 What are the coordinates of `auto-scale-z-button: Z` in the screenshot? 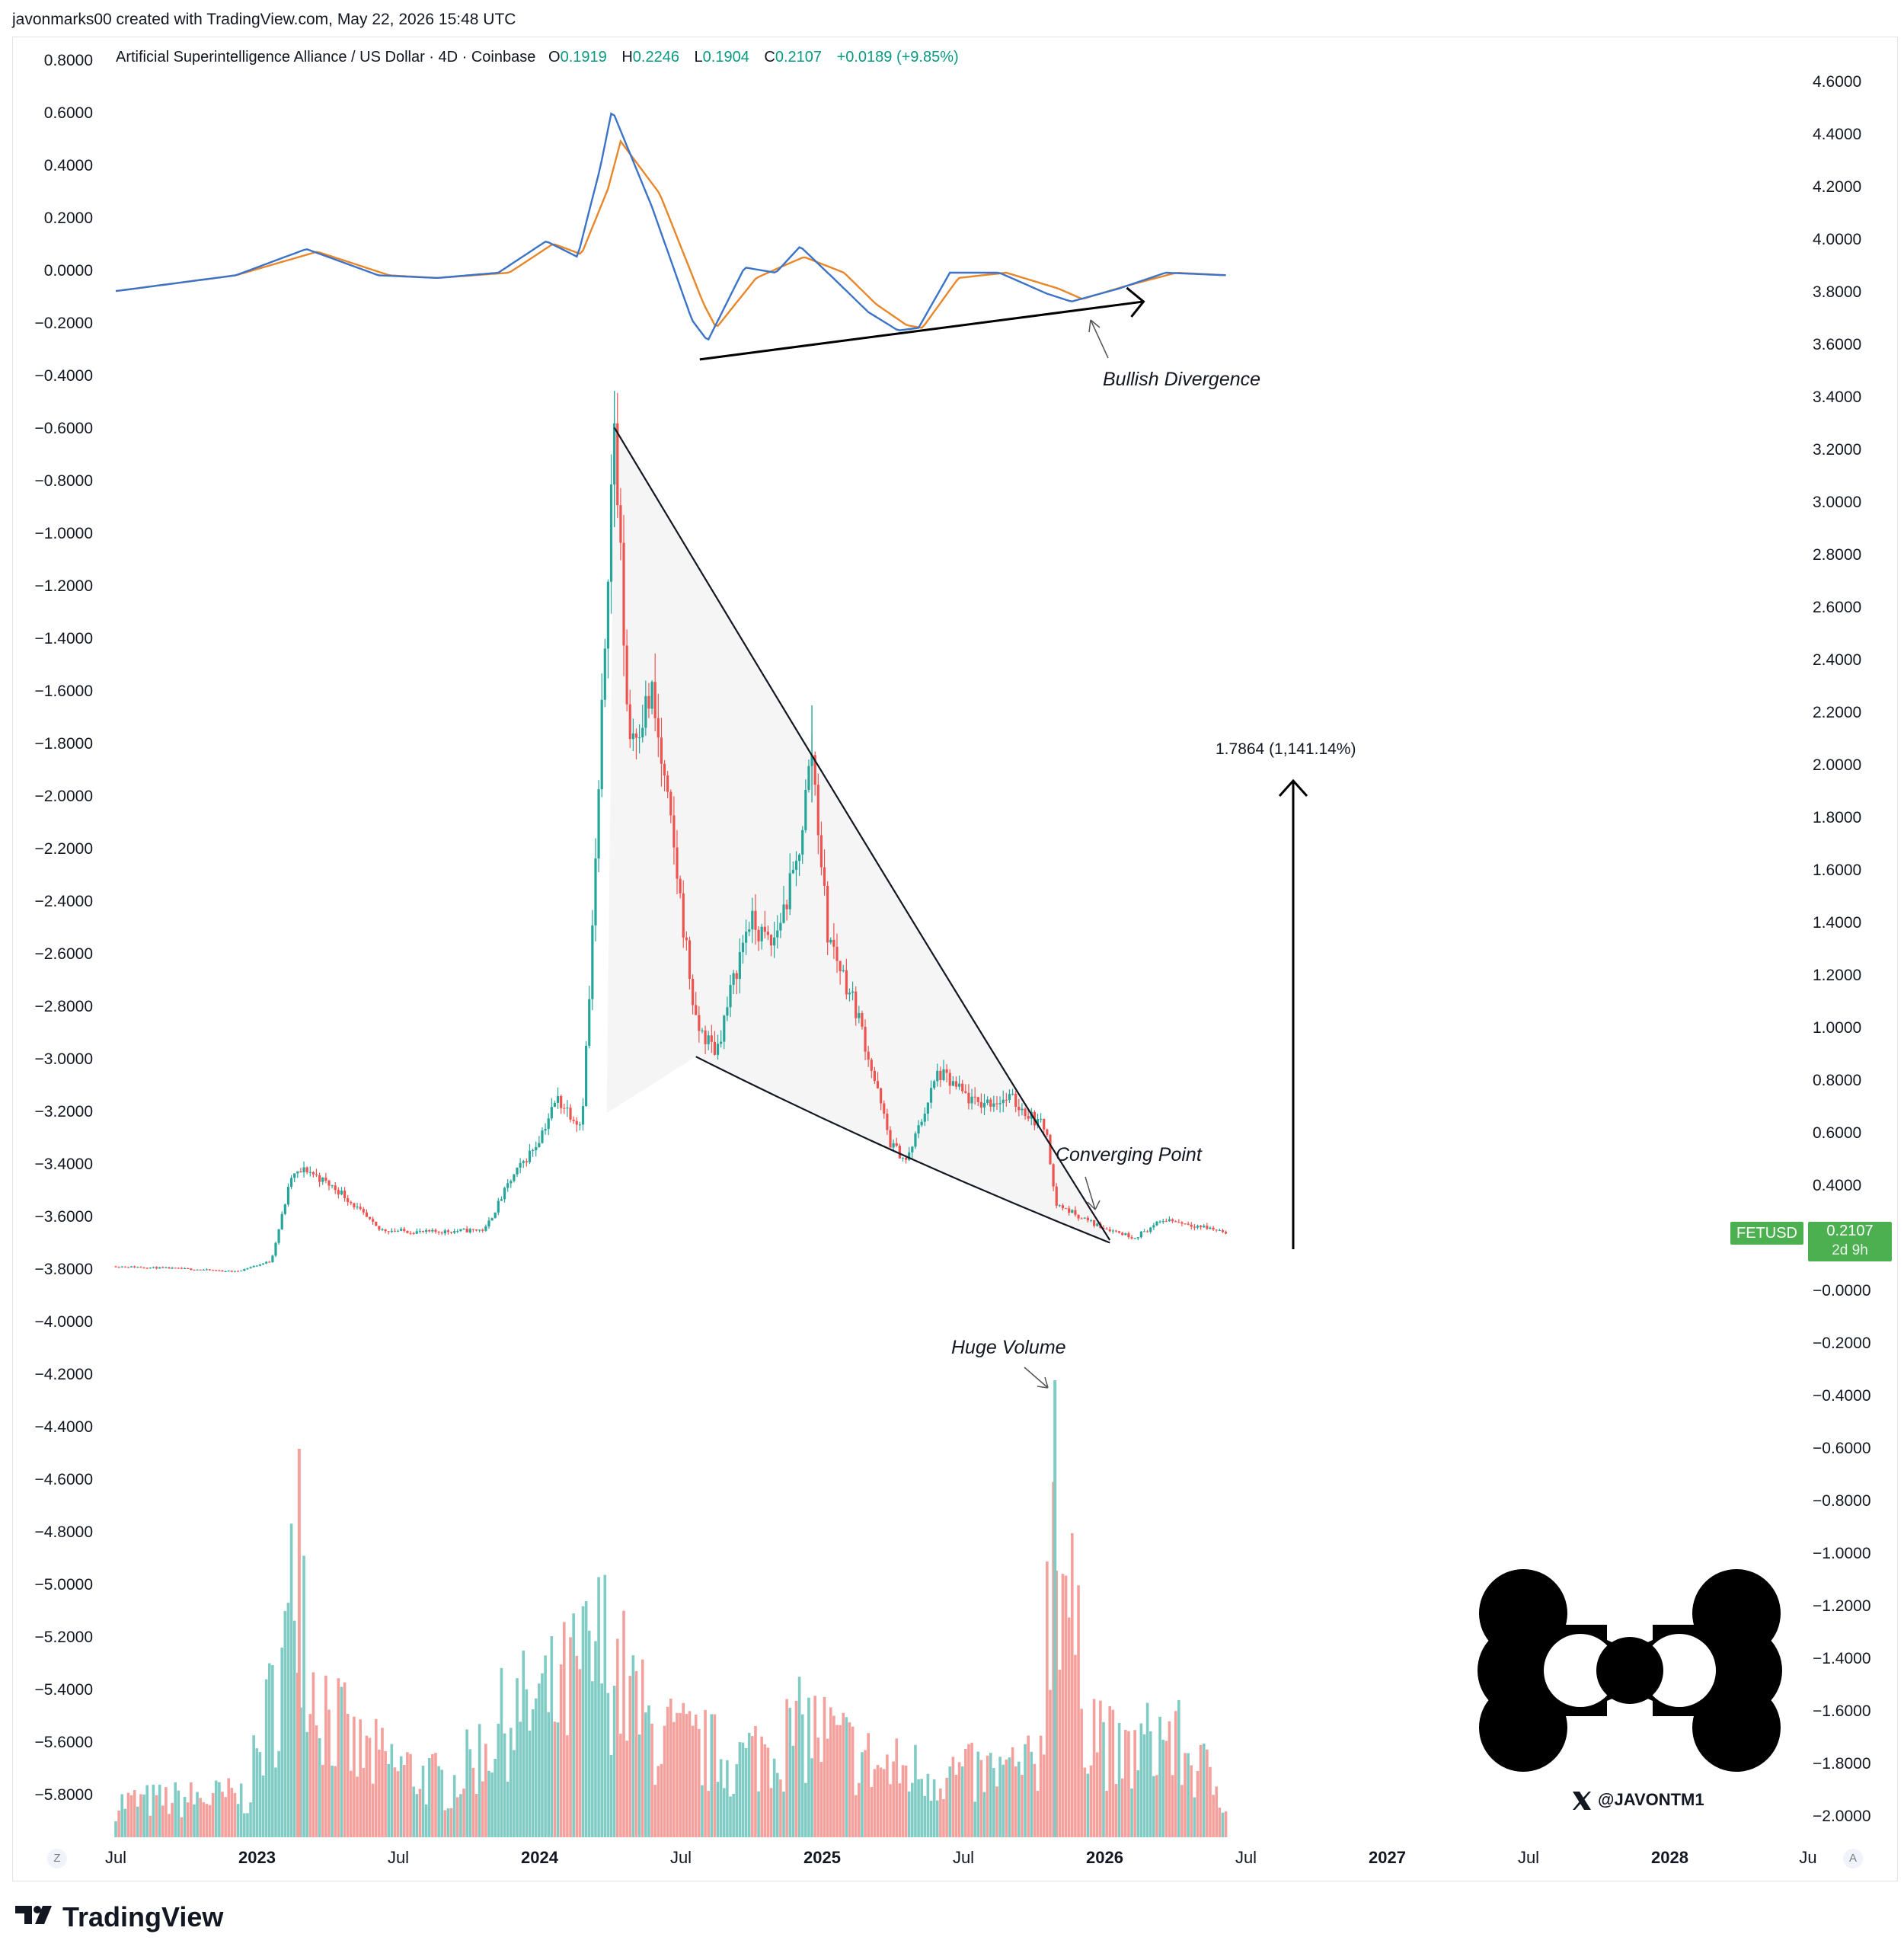 It's located at (57, 1858).